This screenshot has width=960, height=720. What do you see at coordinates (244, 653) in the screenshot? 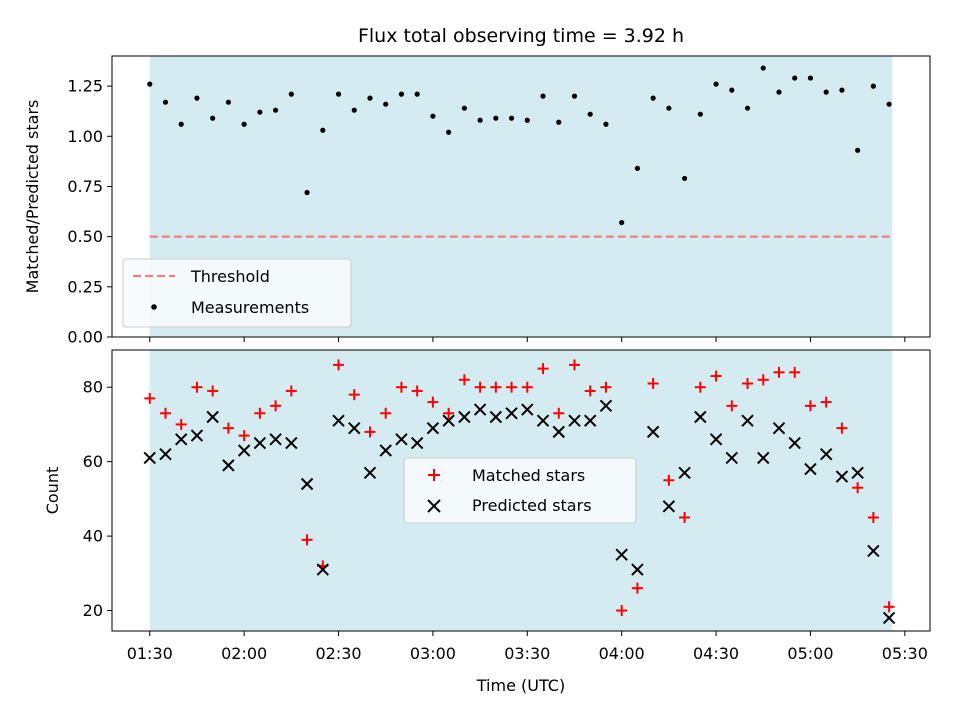
I see `x-tick-label: 02:00` at bounding box center [244, 653].